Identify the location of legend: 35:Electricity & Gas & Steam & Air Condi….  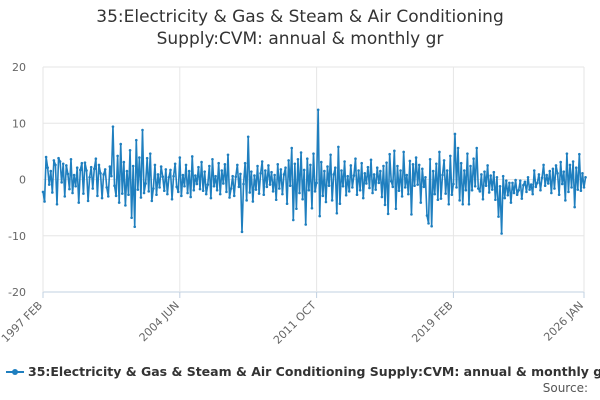
(303, 371).